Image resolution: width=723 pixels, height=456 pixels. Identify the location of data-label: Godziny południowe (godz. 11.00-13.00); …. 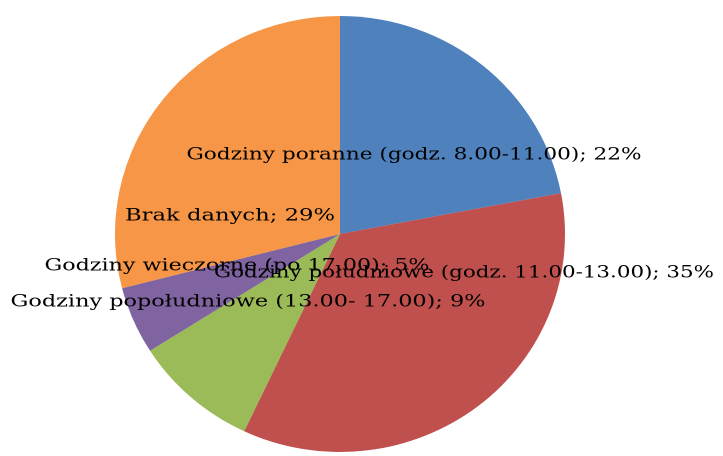
(464, 273).